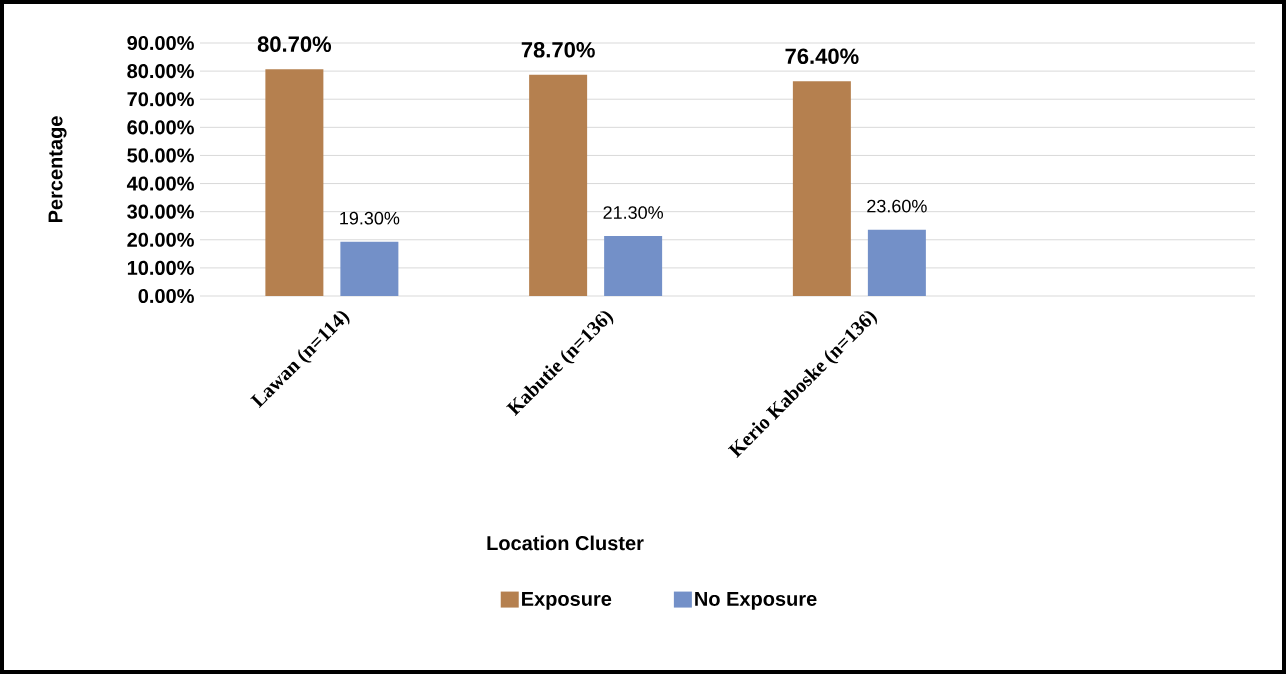 Image resolution: width=1286 pixels, height=674 pixels. I want to click on data-label: 21.30%, so click(633, 212).